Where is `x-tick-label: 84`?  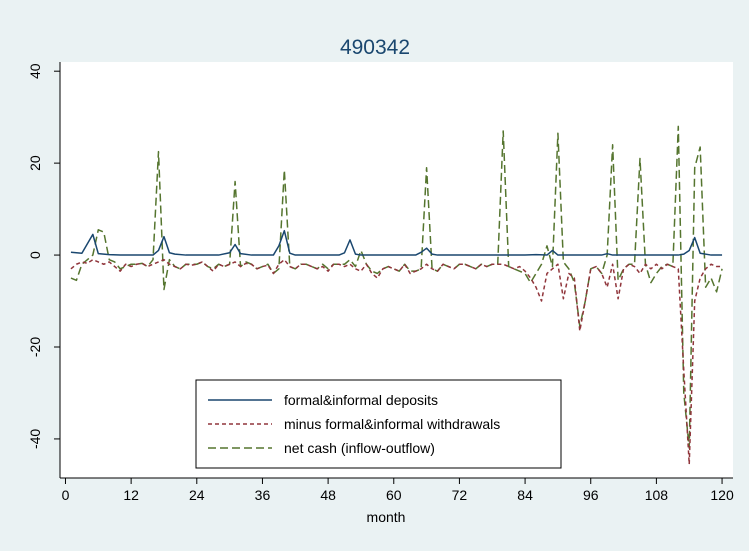
x-tick-label: 84 is located at coordinates (525, 495).